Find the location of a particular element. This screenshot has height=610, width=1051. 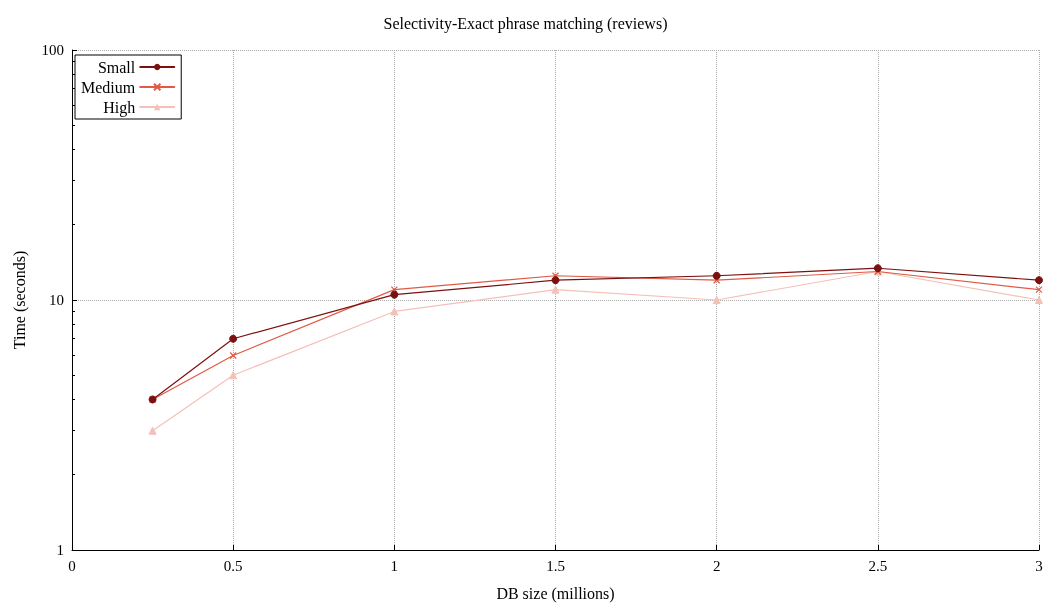

x-tick-label: 0.5 is located at coordinates (233, 565).